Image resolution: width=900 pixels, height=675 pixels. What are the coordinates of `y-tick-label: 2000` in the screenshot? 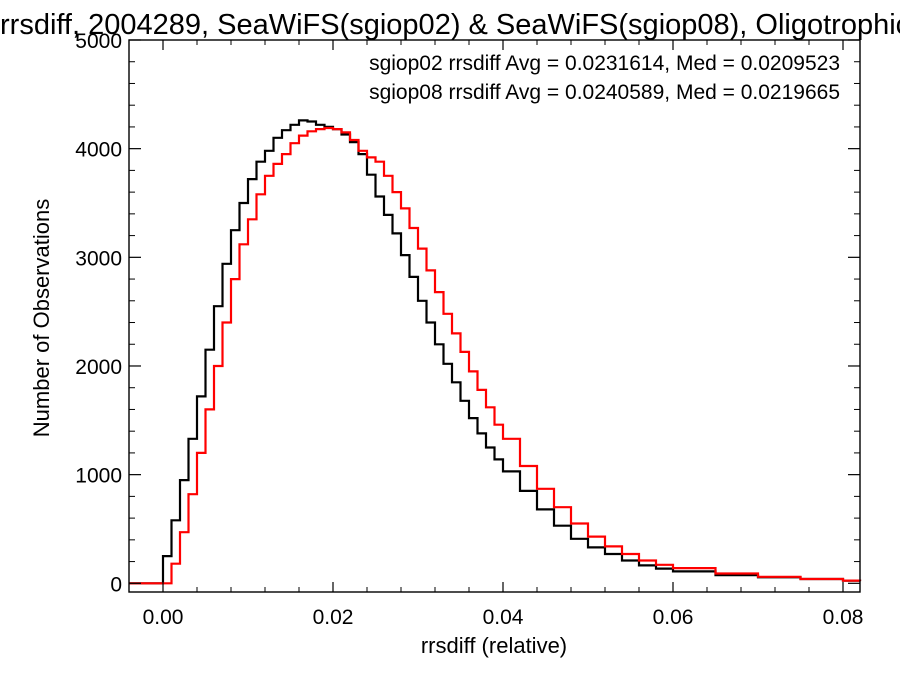 It's located at (98, 367).